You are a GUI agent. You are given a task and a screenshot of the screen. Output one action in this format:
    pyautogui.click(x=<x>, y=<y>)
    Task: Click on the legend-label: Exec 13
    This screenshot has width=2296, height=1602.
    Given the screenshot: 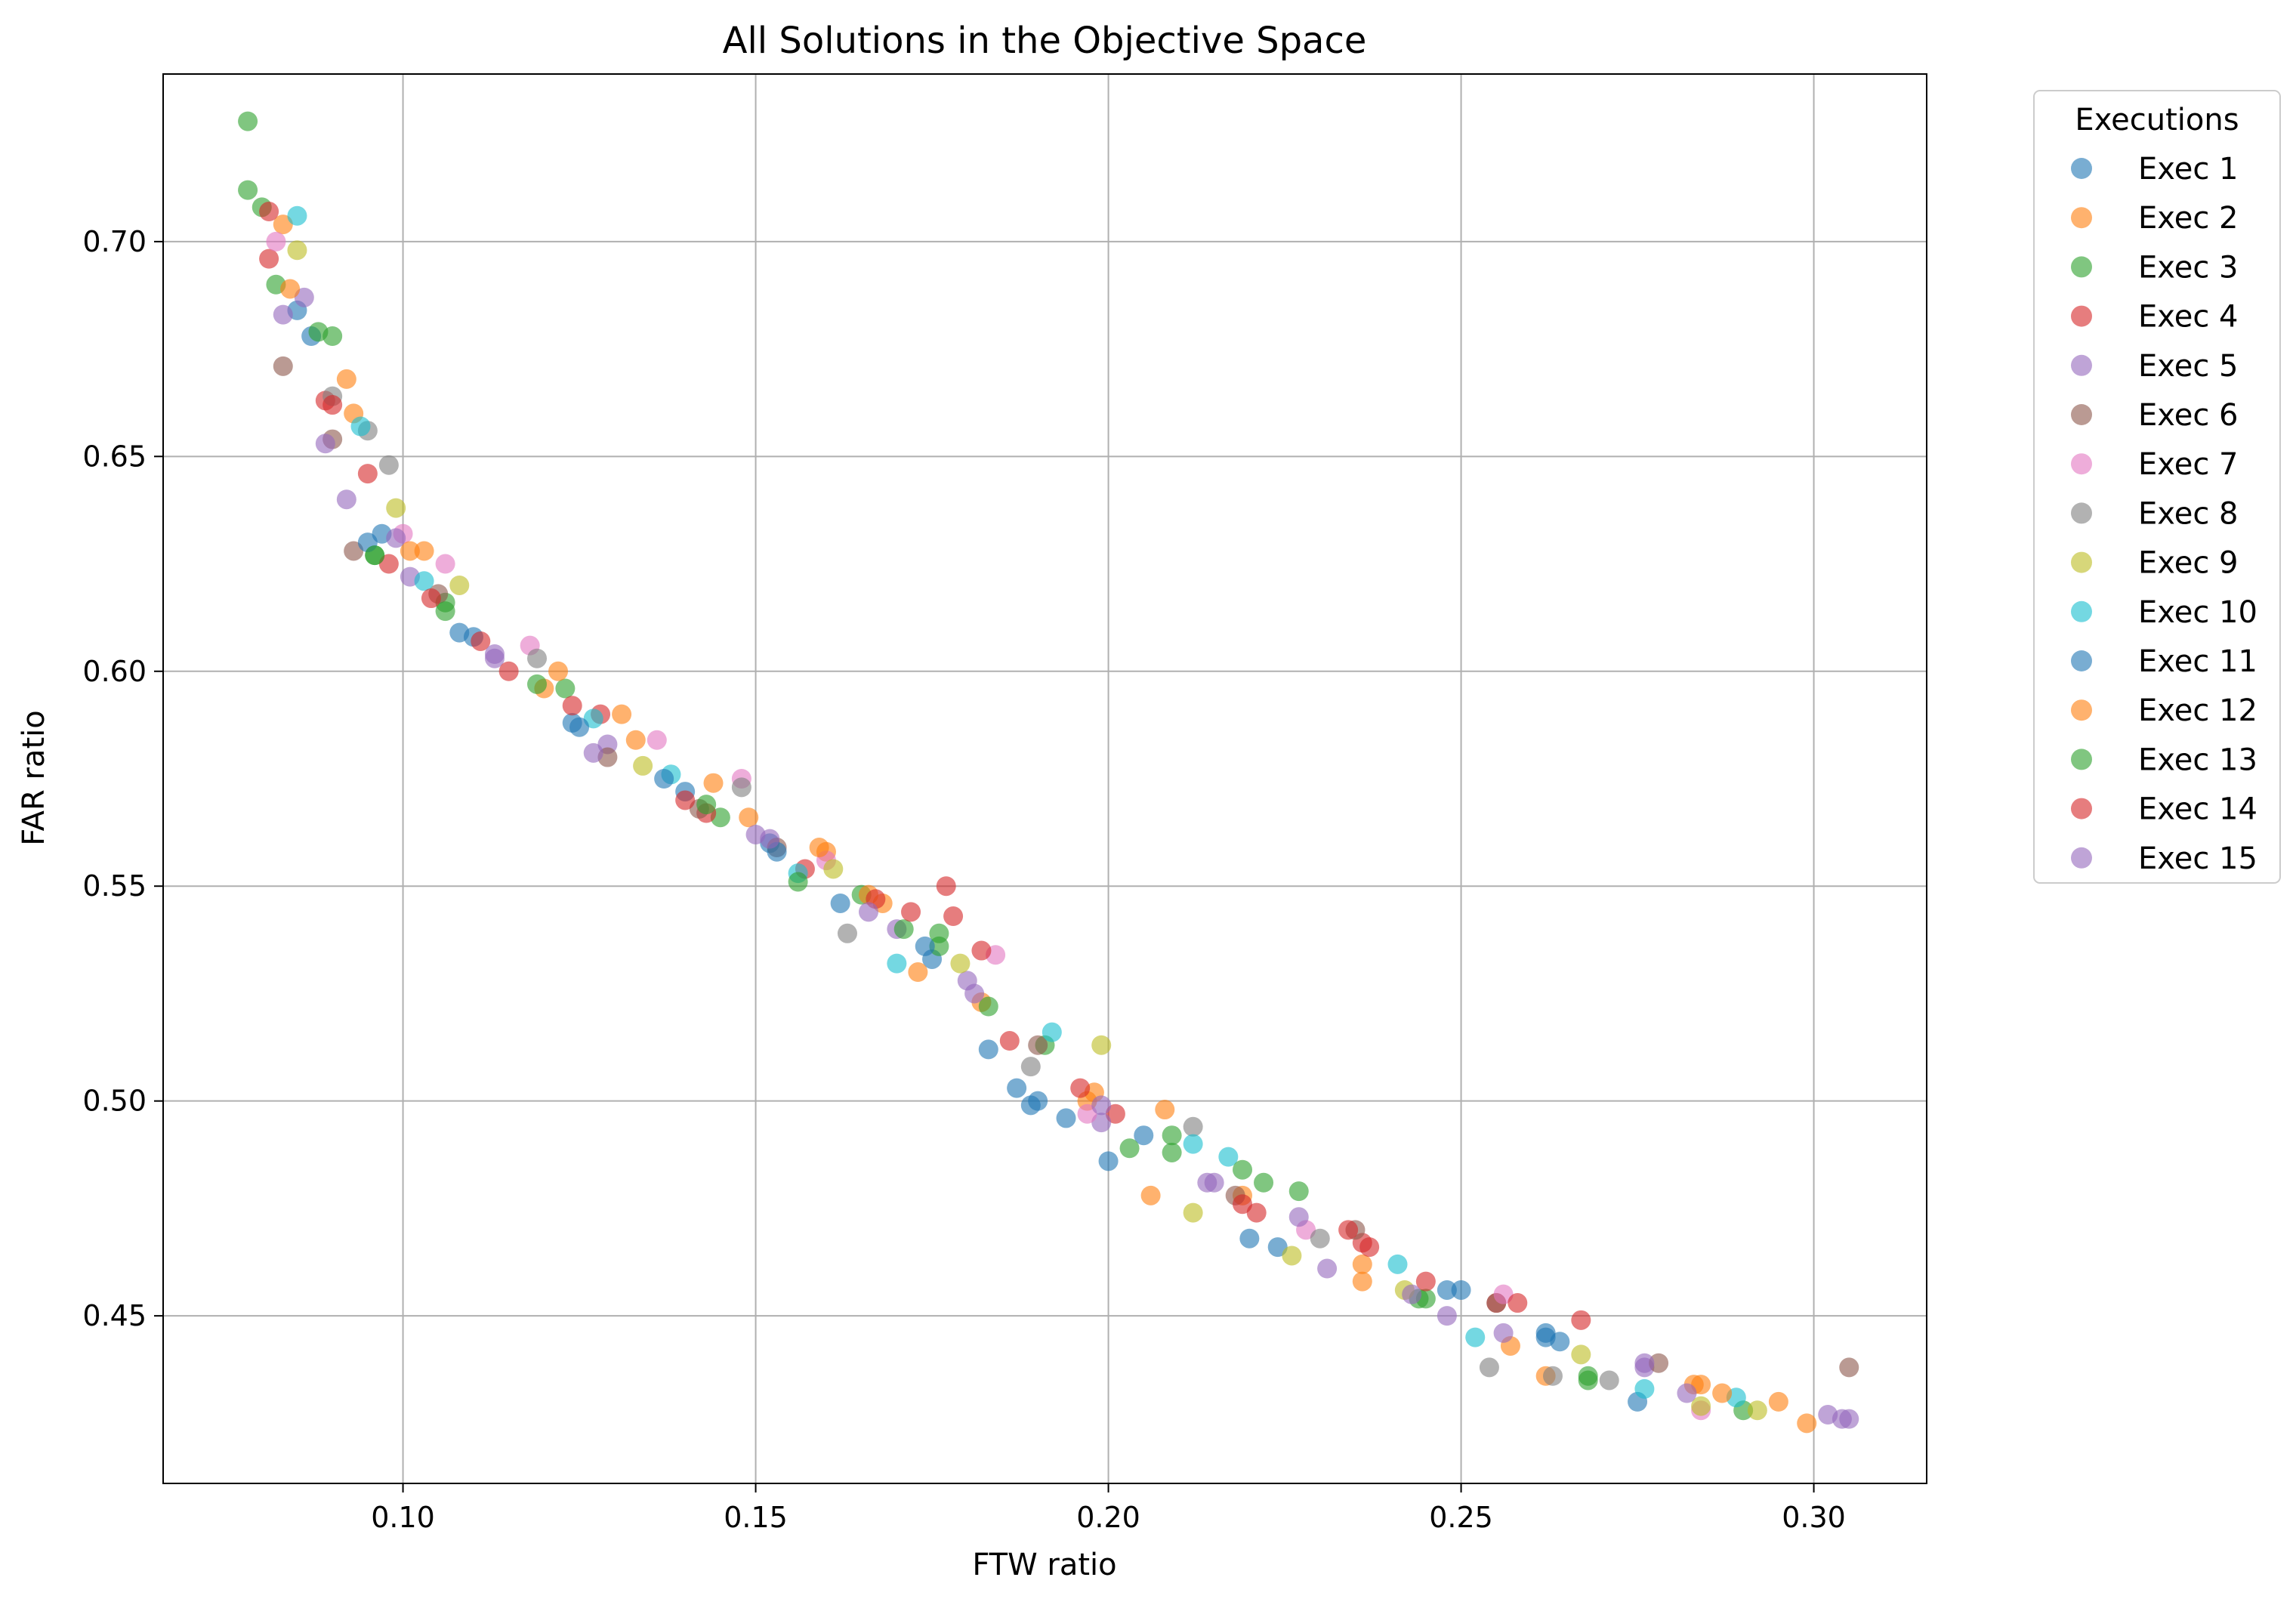 What is the action you would take?
    pyautogui.click(x=2197, y=759)
    